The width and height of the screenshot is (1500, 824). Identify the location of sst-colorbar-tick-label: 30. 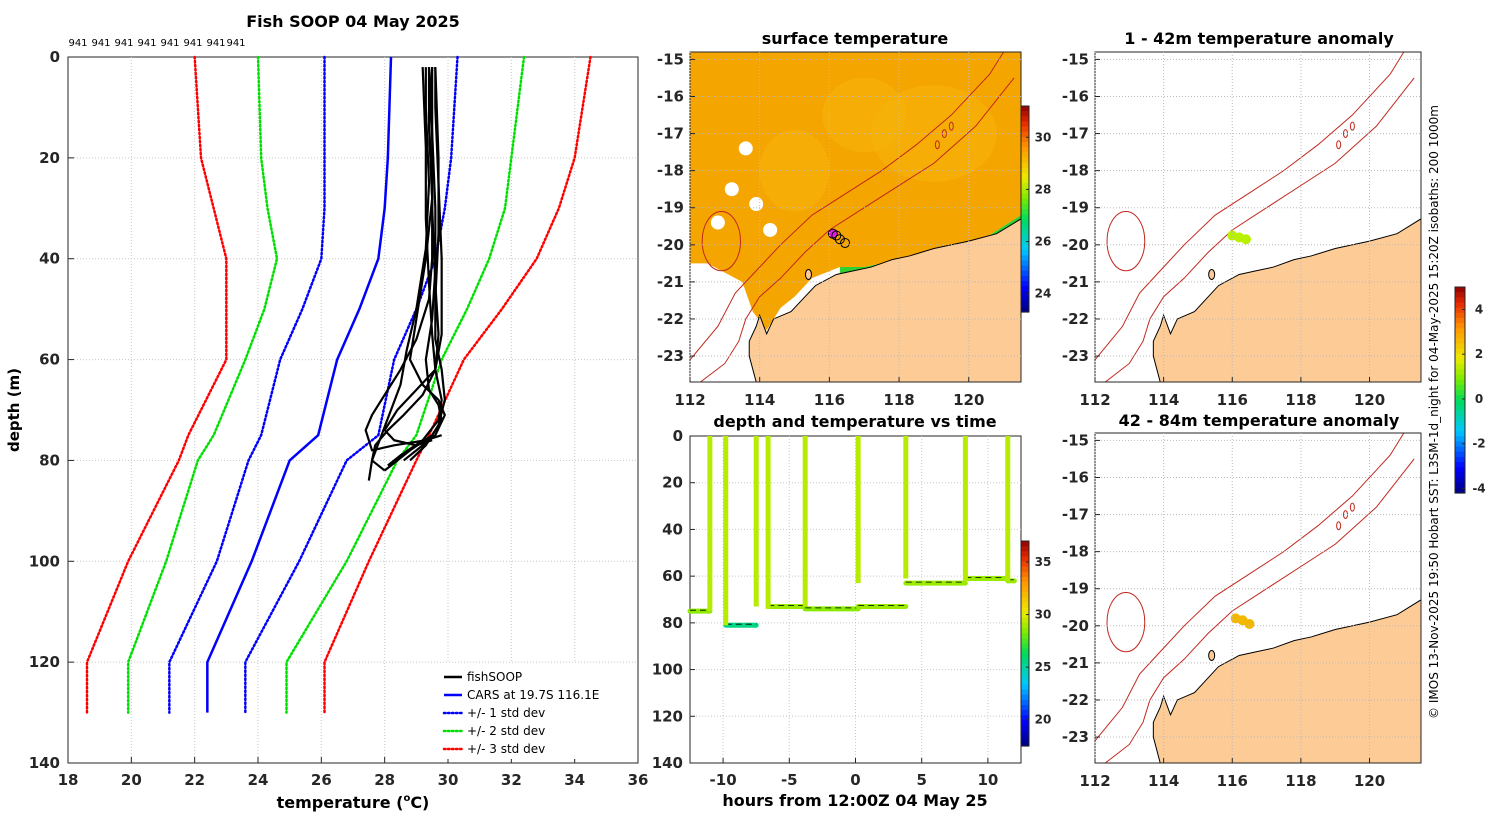
(1043, 137).